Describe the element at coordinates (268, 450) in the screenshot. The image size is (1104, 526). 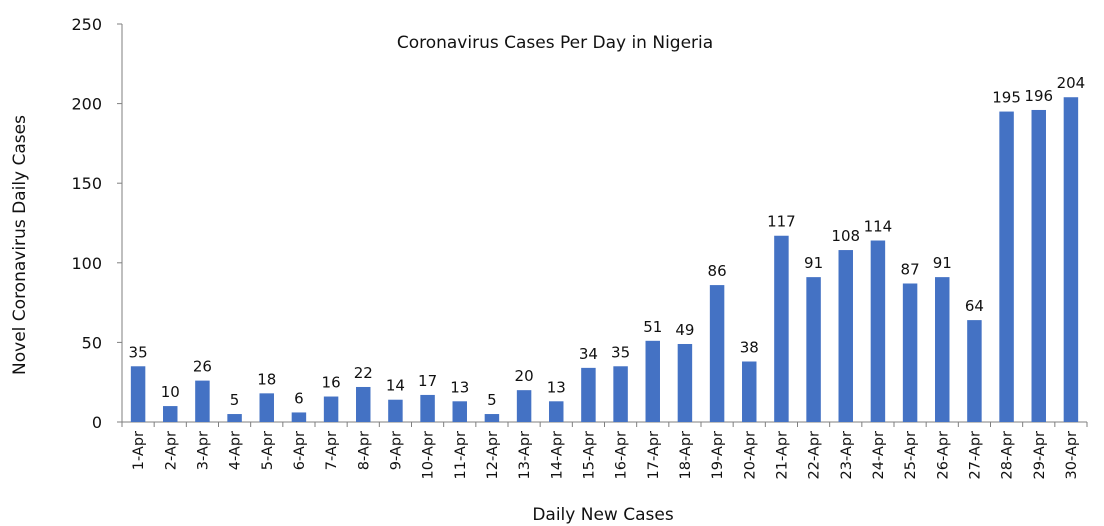
I see `x-tick-label: 5-Apr` at that location.